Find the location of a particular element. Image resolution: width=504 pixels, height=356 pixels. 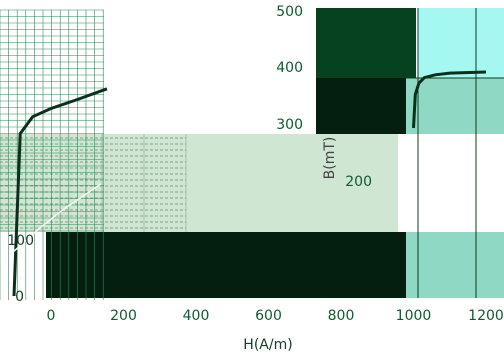

x-tick-labels: 0 200 400 600 800 1000 1200 is located at coordinates (275, 316).